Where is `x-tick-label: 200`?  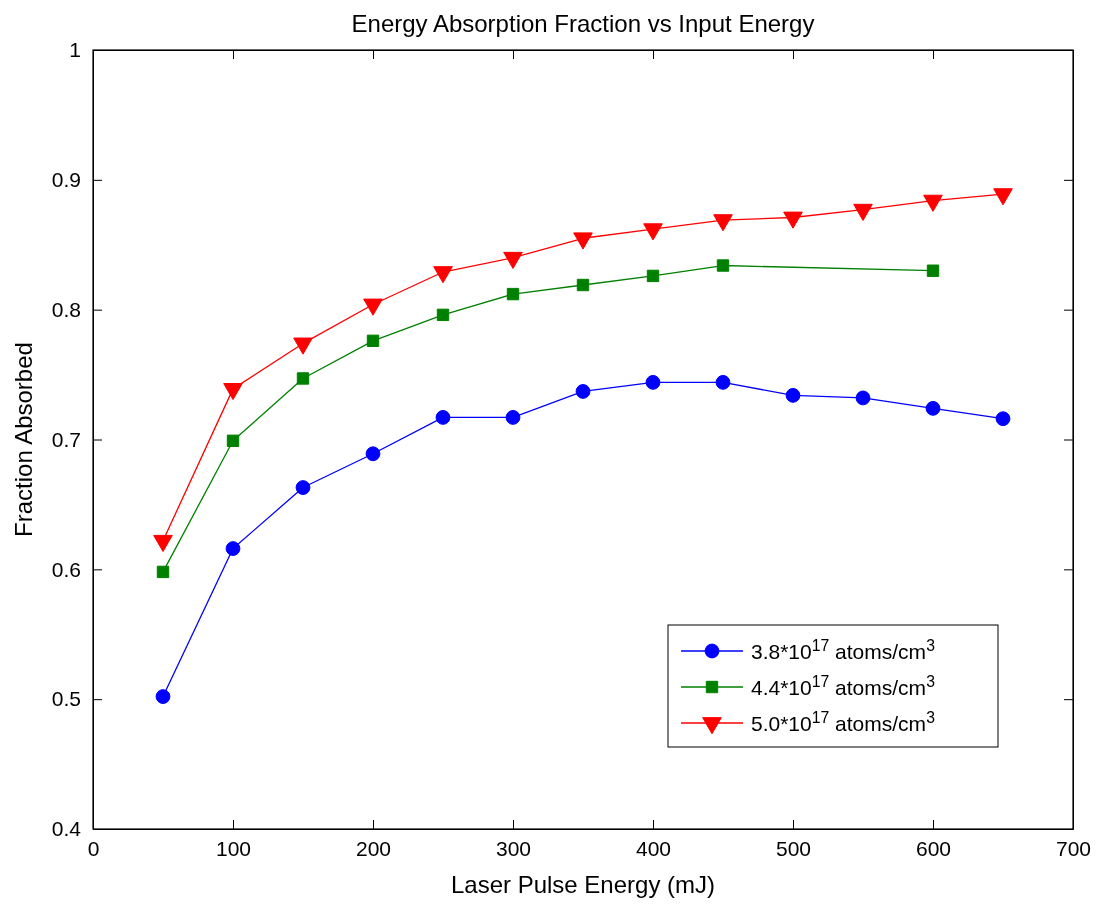 x-tick-label: 200 is located at coordinates (373, 848).